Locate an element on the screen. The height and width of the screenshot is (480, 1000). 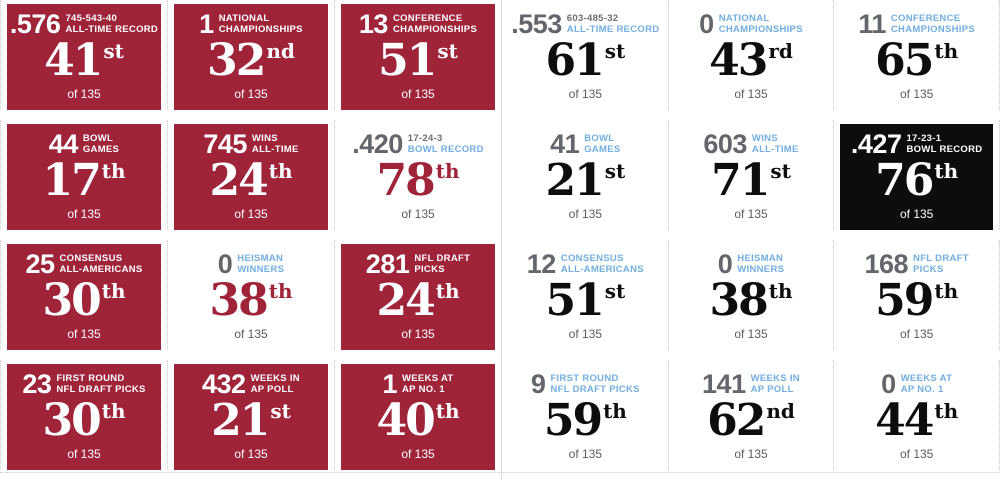
stat-label: WINS ALL-TIME is located at coordinates (775, 143).